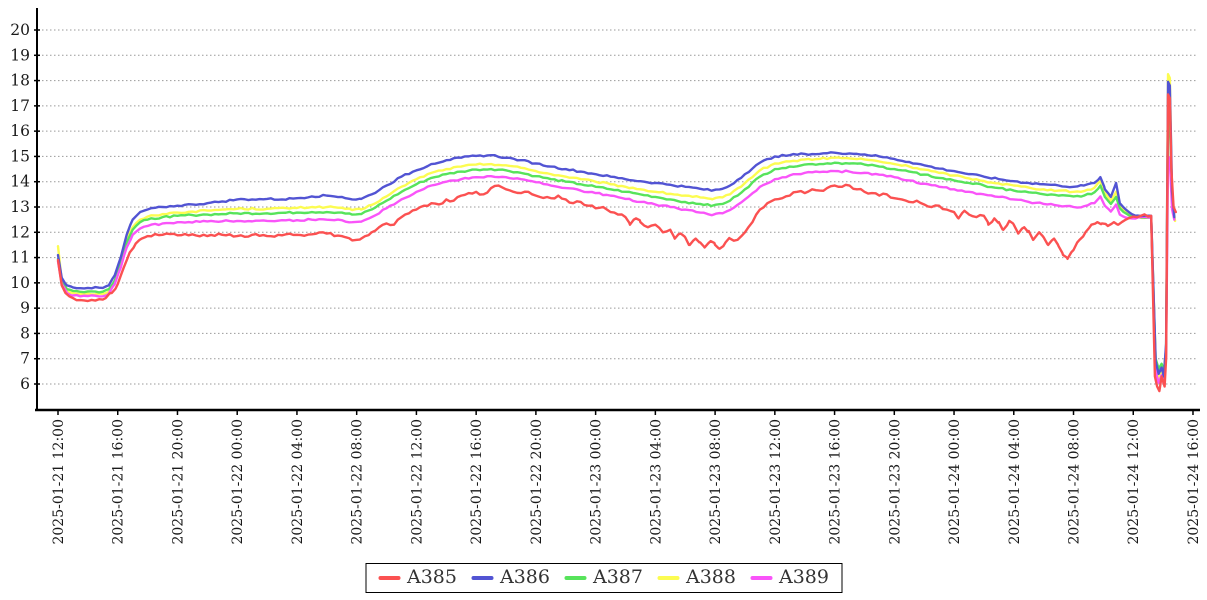 The height and width of the screenshot is (600, 1207). I want to click on x-tick-label: 2025-01-21 12:00, so click(59, 482).